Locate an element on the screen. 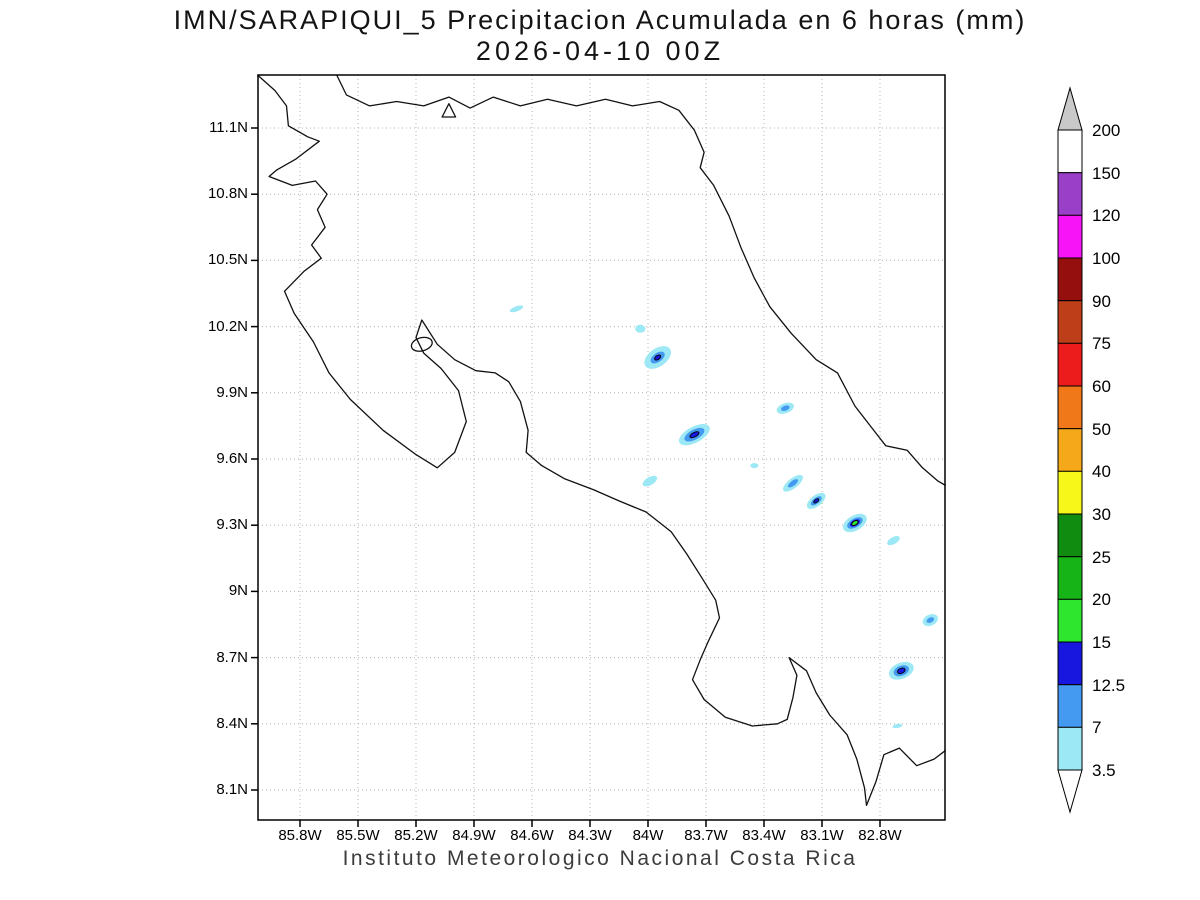  colorbar-tick-label: 50 is located at coordinates (1101, 429).